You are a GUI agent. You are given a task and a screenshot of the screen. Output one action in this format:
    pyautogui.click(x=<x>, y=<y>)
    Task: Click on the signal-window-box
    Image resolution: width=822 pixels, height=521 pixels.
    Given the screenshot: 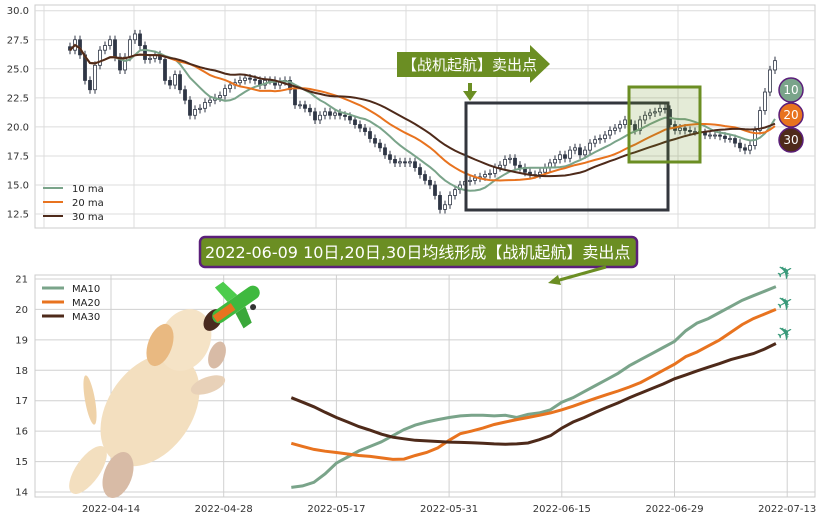 What is the action you would take?
    pyautogui.click(x=567, y=156)
    